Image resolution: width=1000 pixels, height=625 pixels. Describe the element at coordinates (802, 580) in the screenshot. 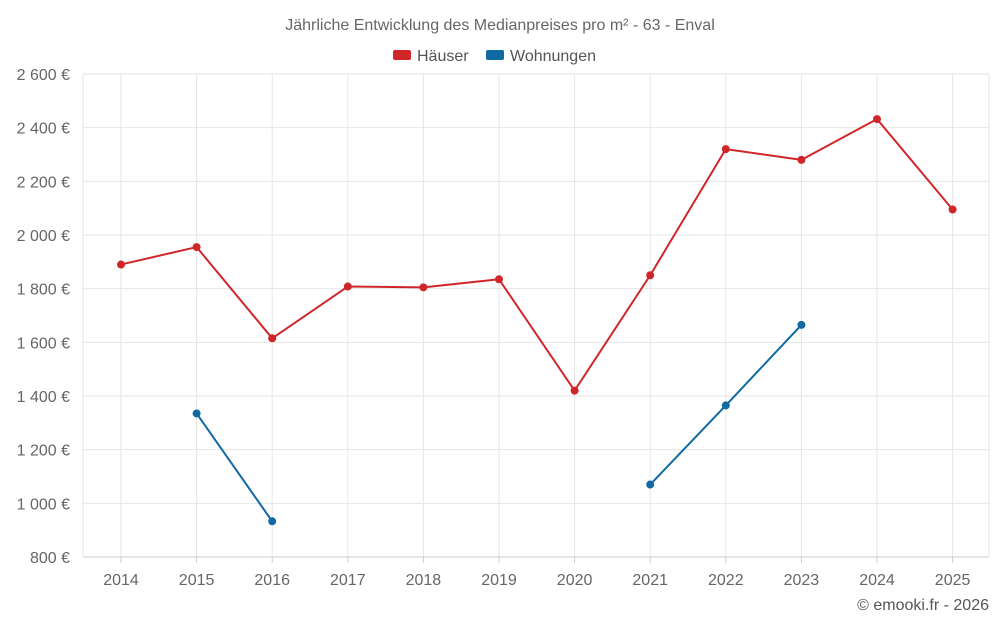

I see `x-tick-label: 2023` at that location.